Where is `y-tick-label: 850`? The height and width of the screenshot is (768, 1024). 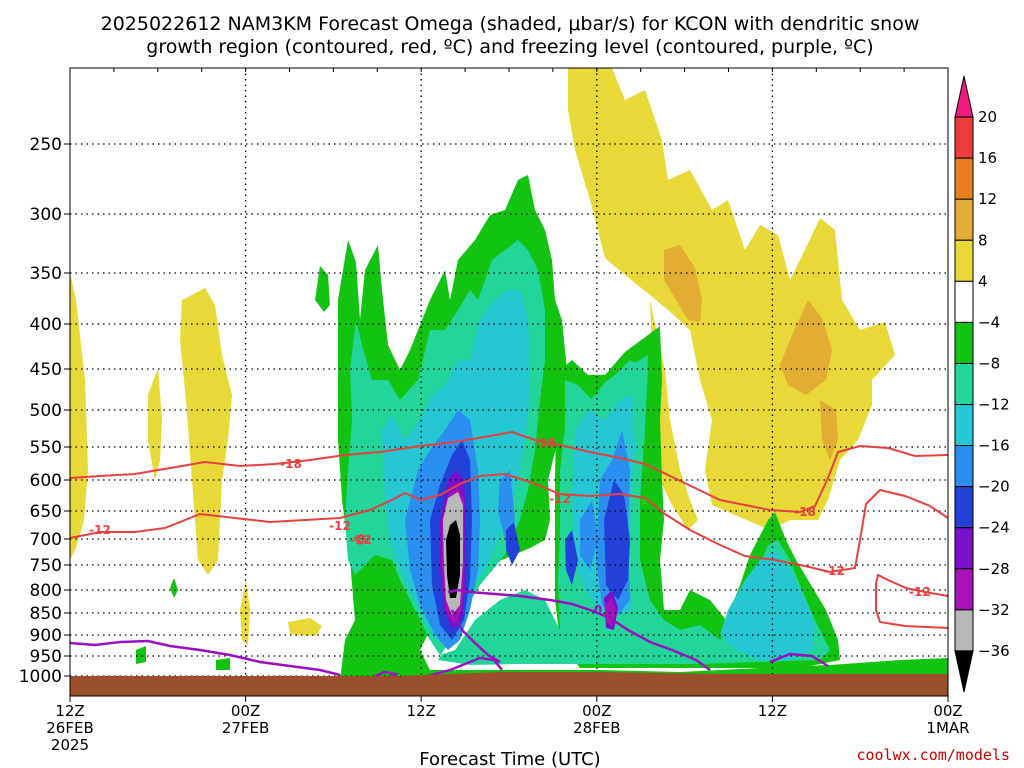
y-tick-label: 850 is located at coordinates (46, 614).